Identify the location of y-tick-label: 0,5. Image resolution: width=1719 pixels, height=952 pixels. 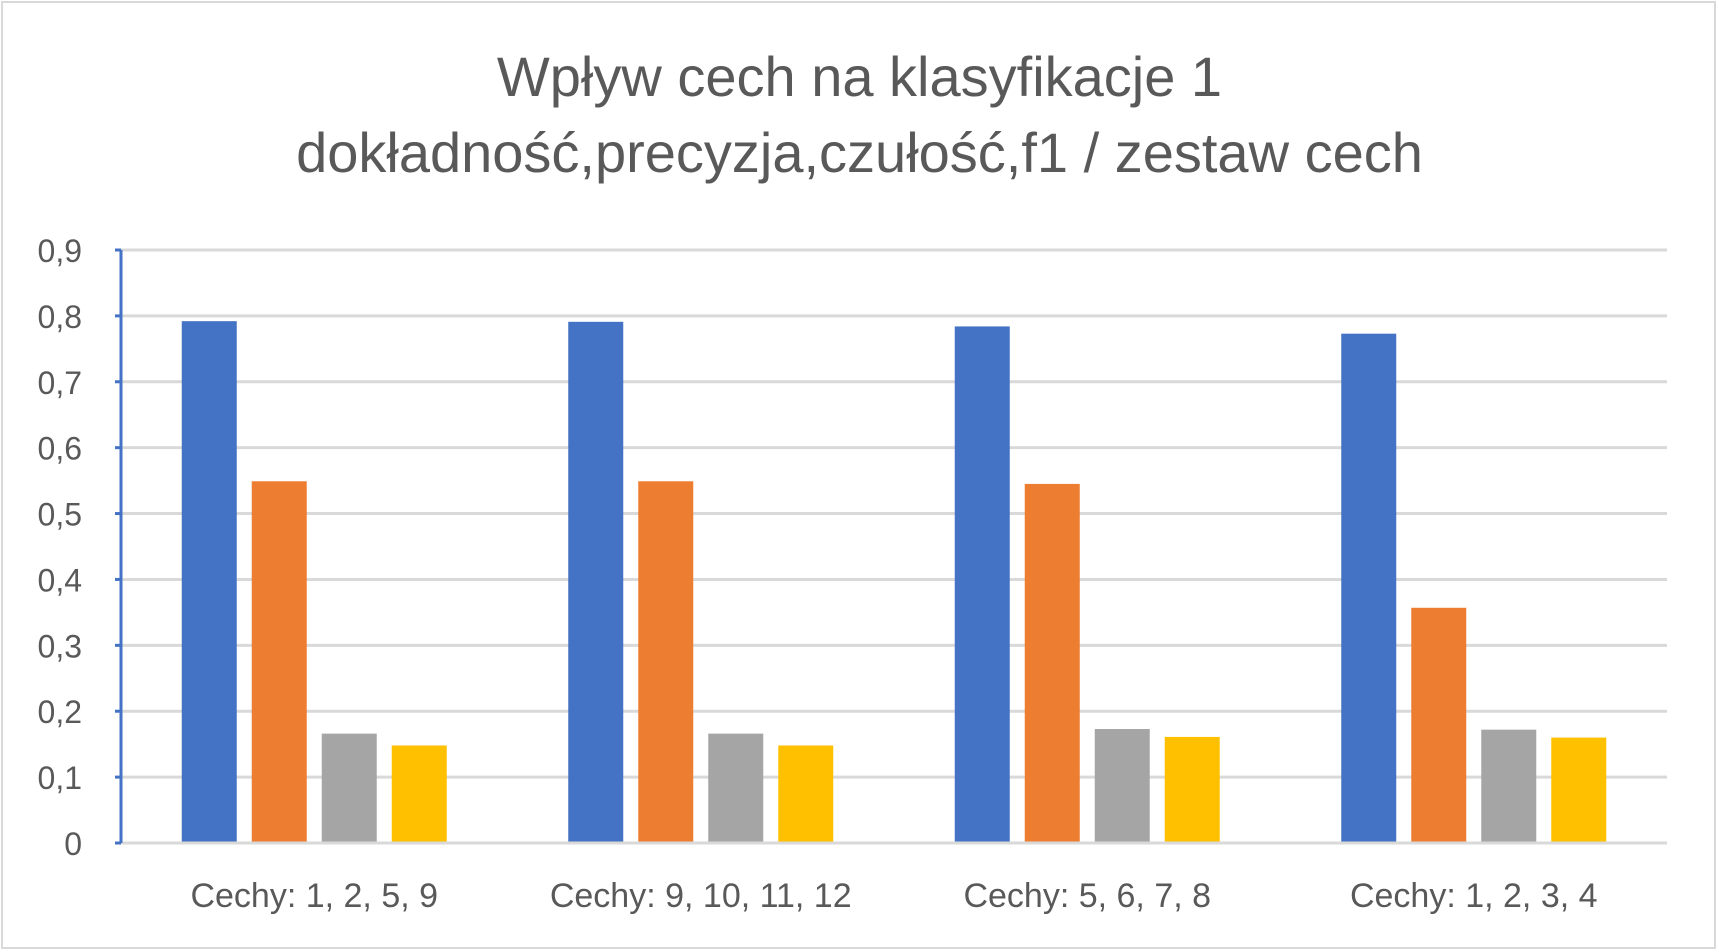
(60, 515).